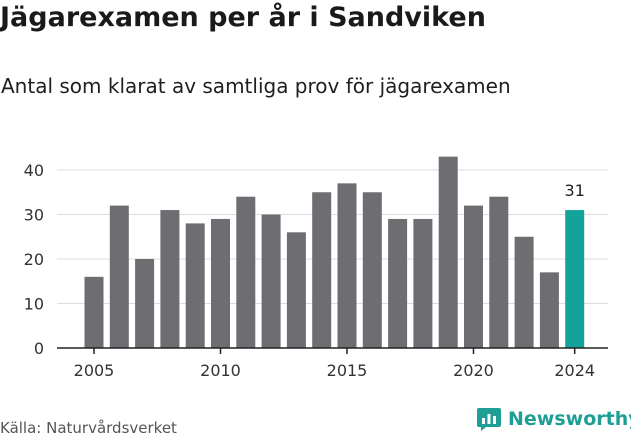 This screenshot has width=631, height=439. I want to click on y-tick-label: 40, so click(34, 170).